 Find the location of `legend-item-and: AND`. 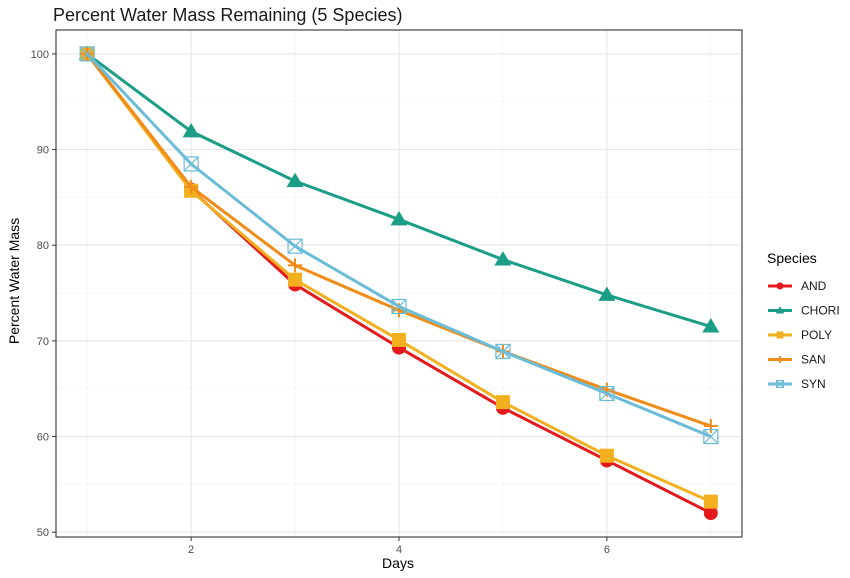

legend-item-and: AND is located at coordinates (797, 286).